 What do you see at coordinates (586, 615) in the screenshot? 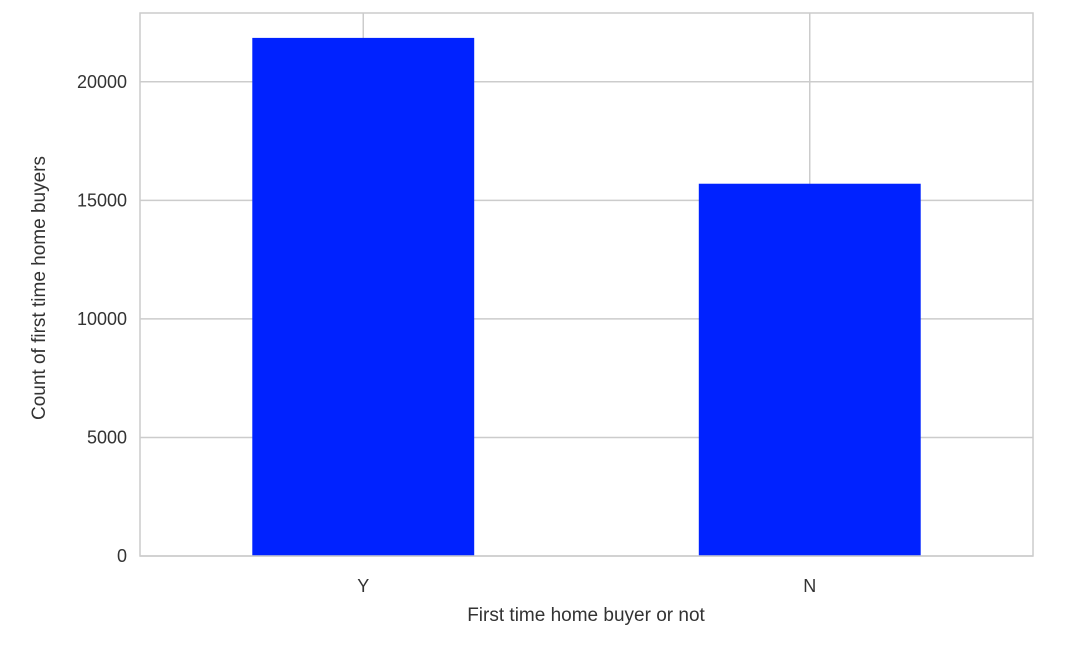
I see `x-axis-label: First time home buyer or not` at bounding box center [586, 615].